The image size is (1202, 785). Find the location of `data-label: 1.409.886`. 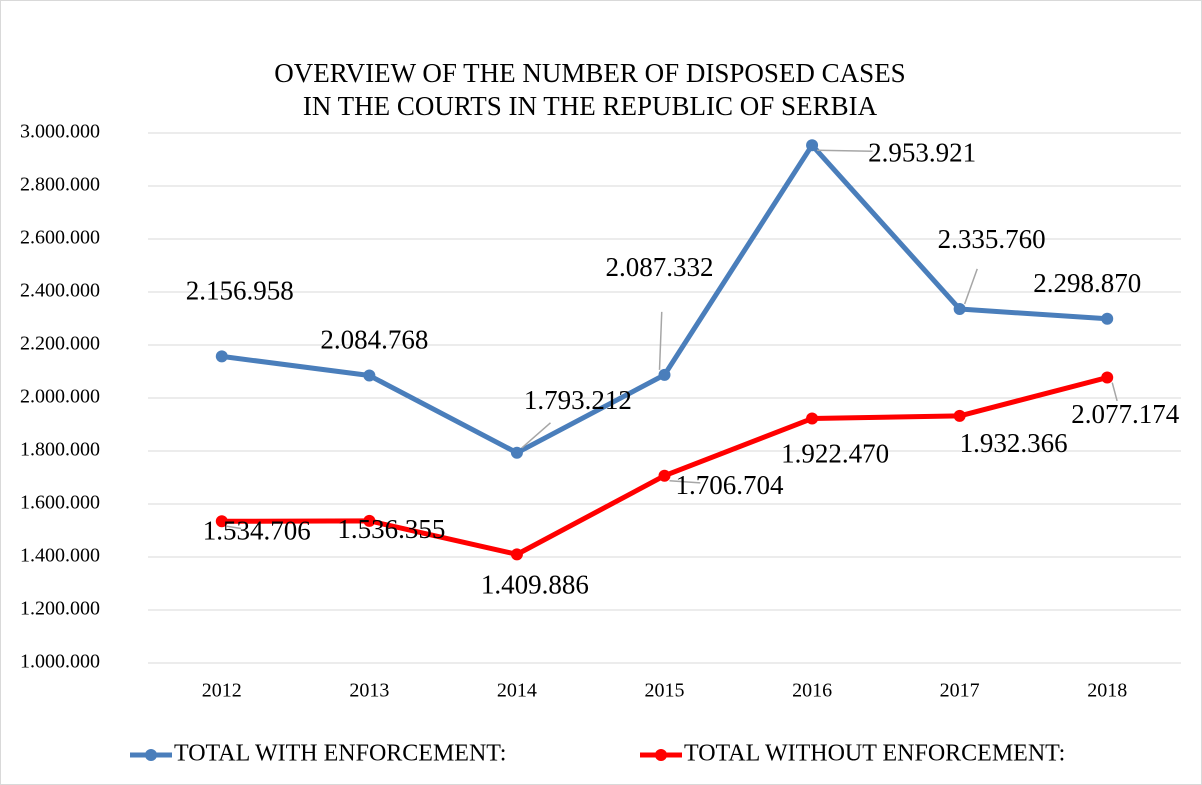

data-label: 1.409.886 is located at coordinates (535, 585).